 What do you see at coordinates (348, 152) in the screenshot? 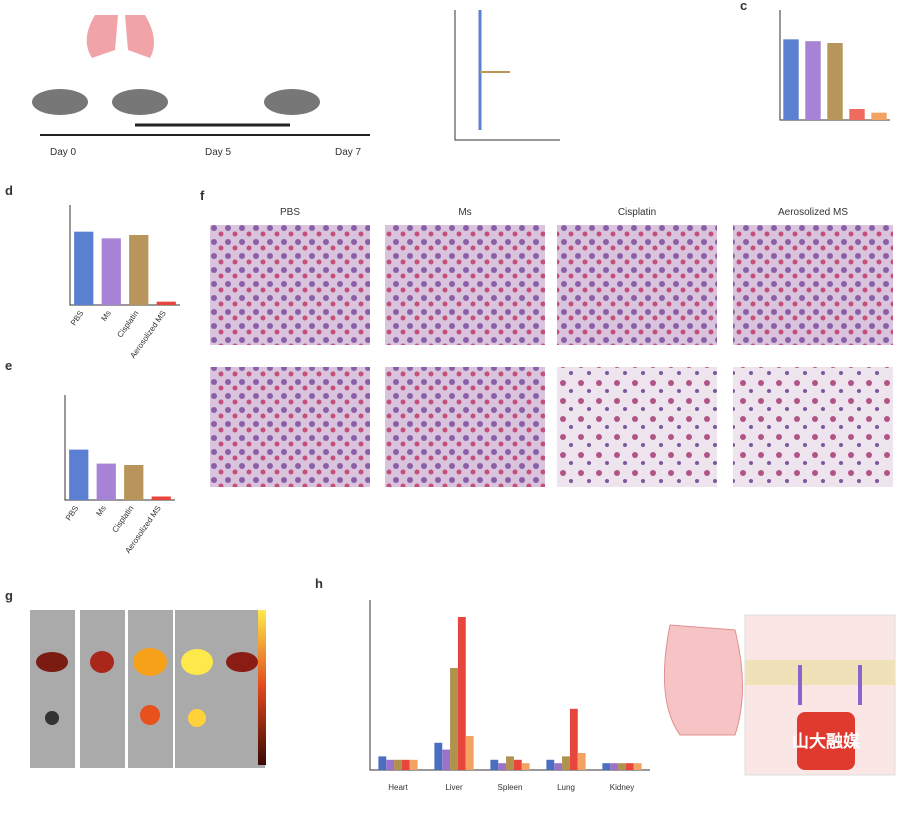
I see `timeline-label: Day 7` at bounding box center [348, 152].